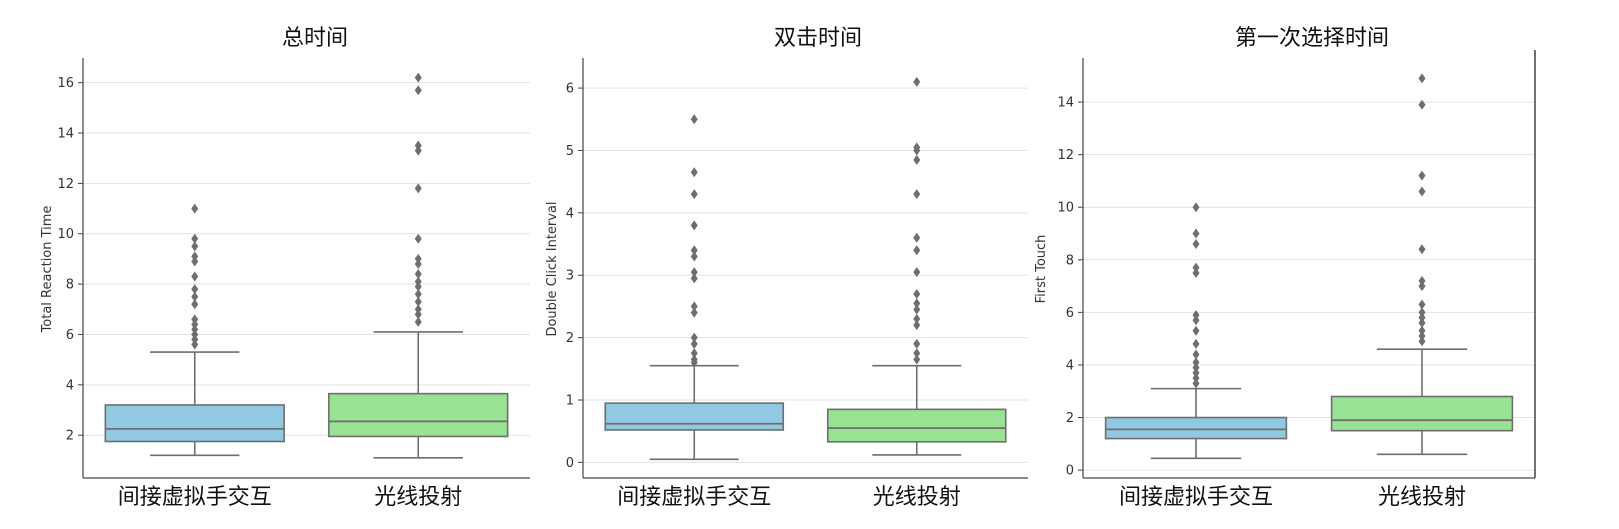 Image resolution: width=1619 pixels, height=529 pixels. I want to click on box-2: 光线投射, so click(418, 291).